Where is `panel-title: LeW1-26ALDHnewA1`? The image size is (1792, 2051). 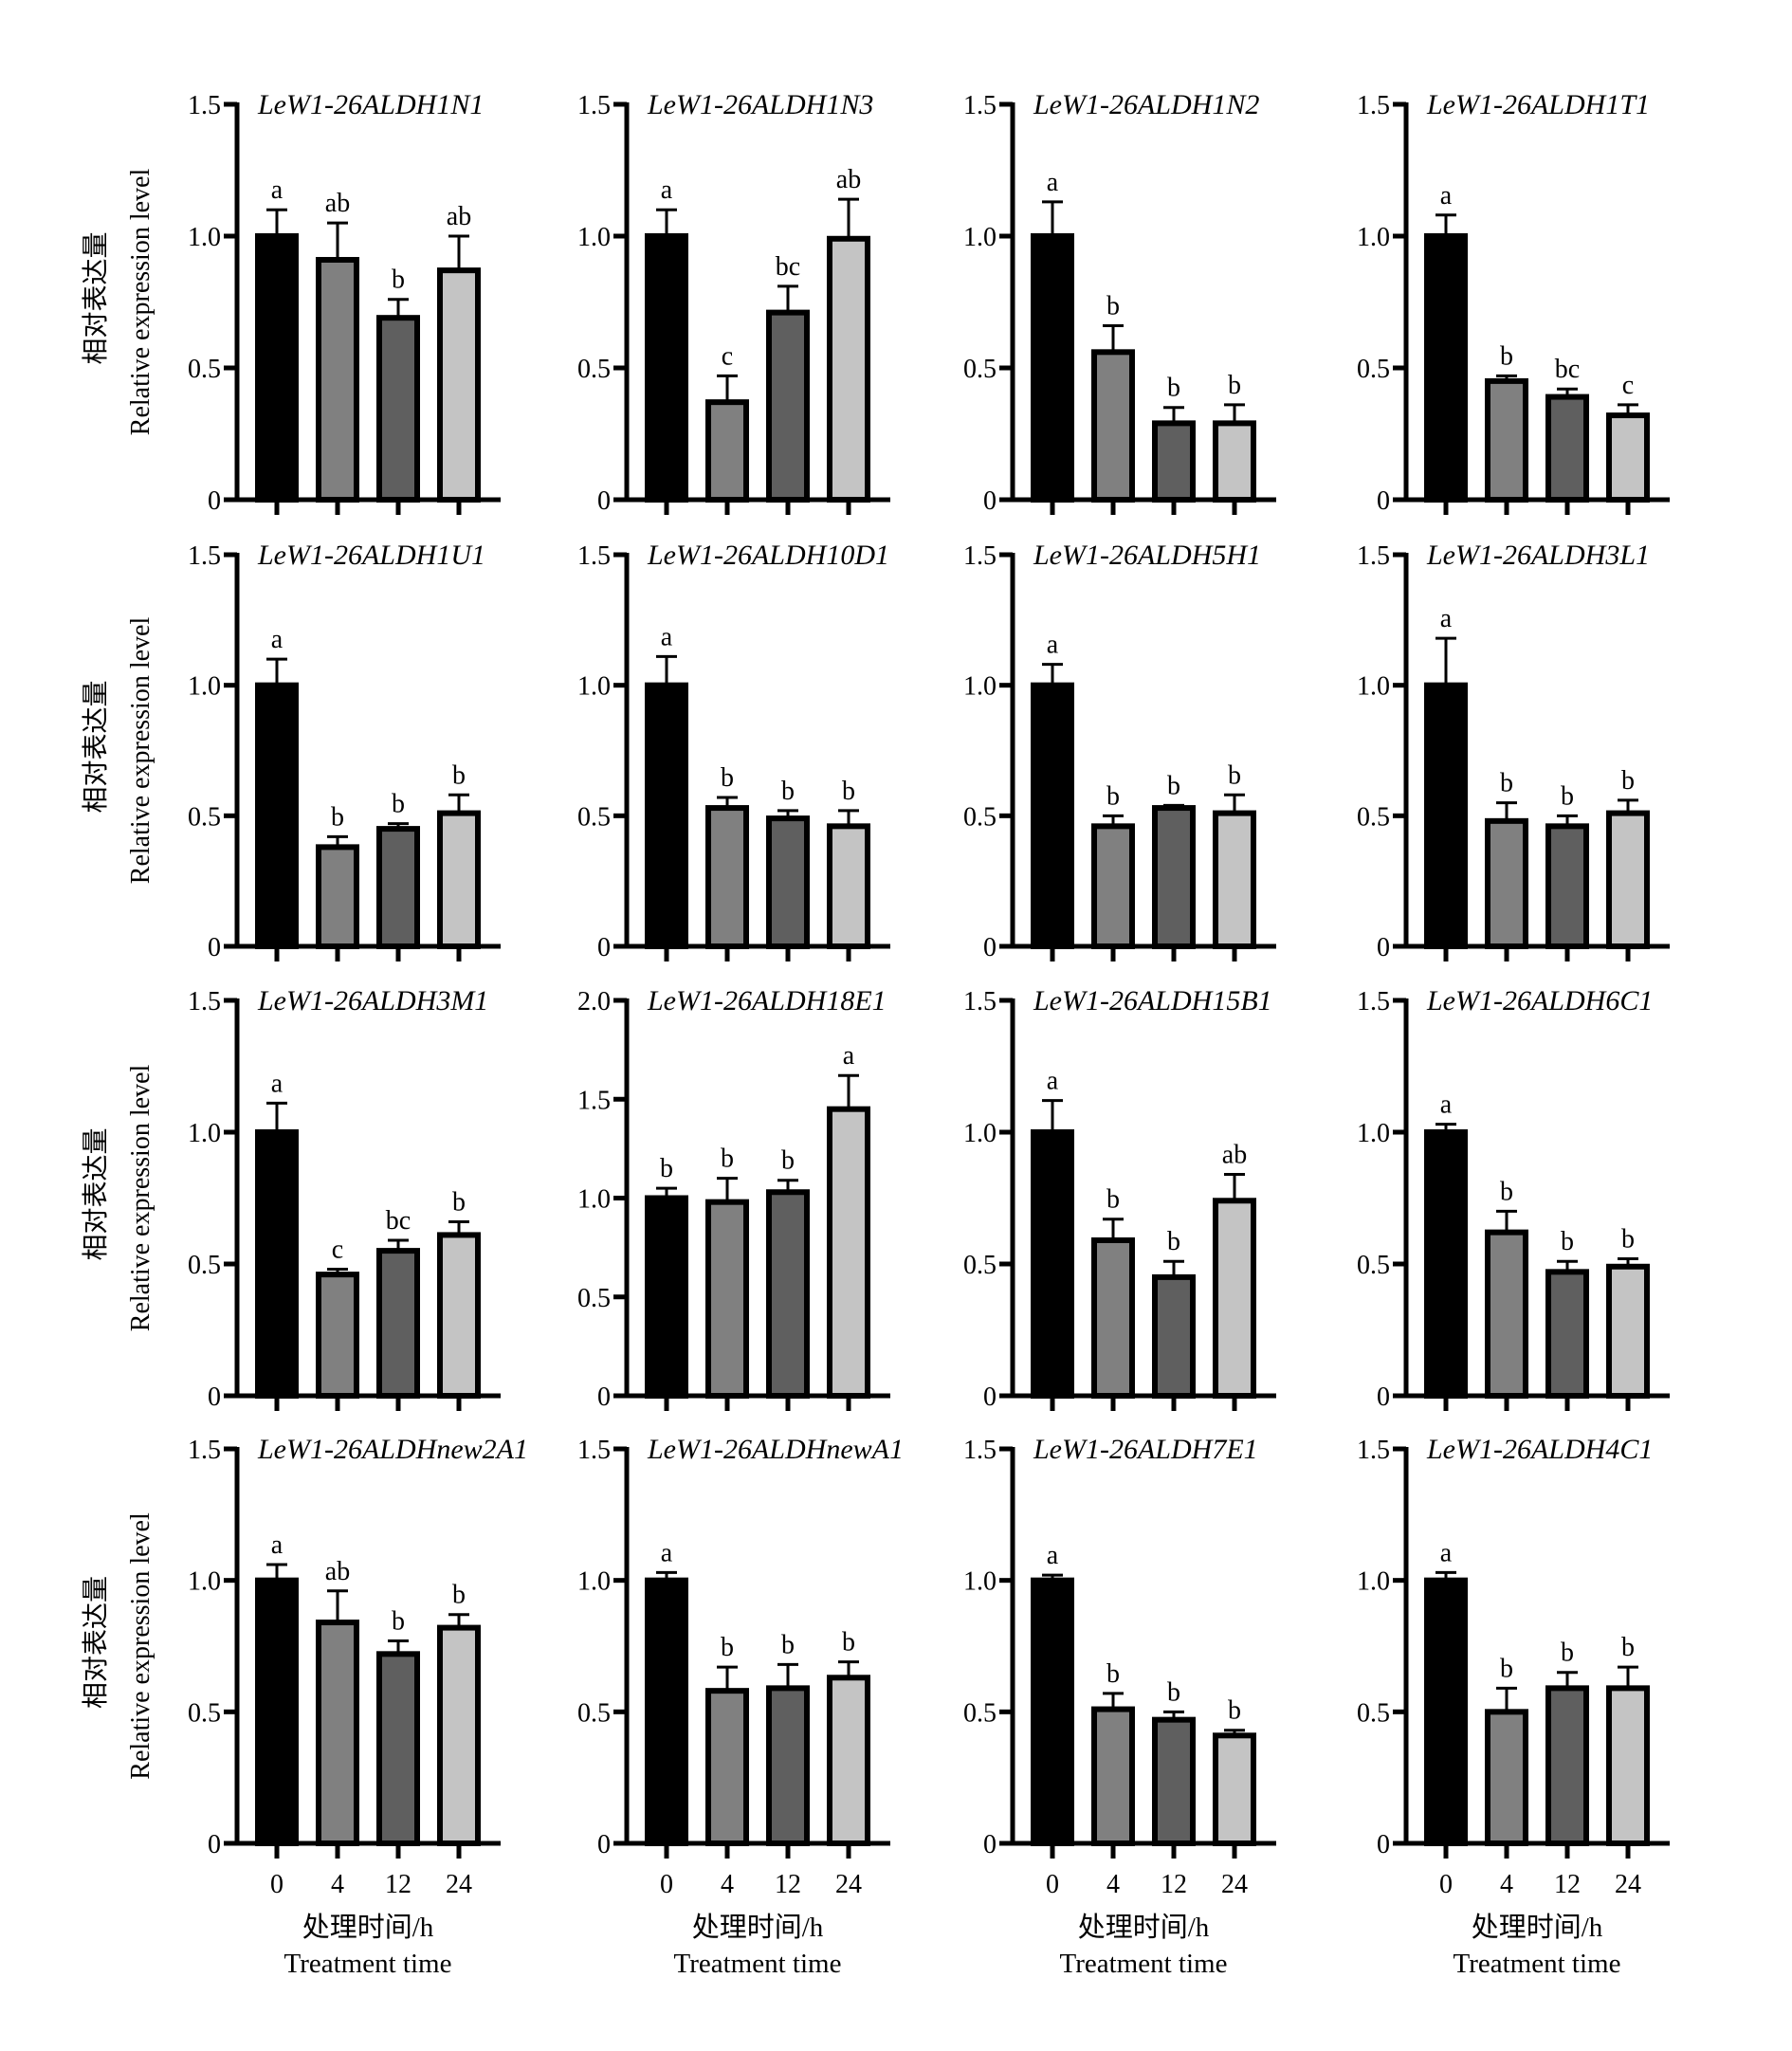 panel-title: LeW1-26ALDHnewA1 is located at coordinates (775, 1449).